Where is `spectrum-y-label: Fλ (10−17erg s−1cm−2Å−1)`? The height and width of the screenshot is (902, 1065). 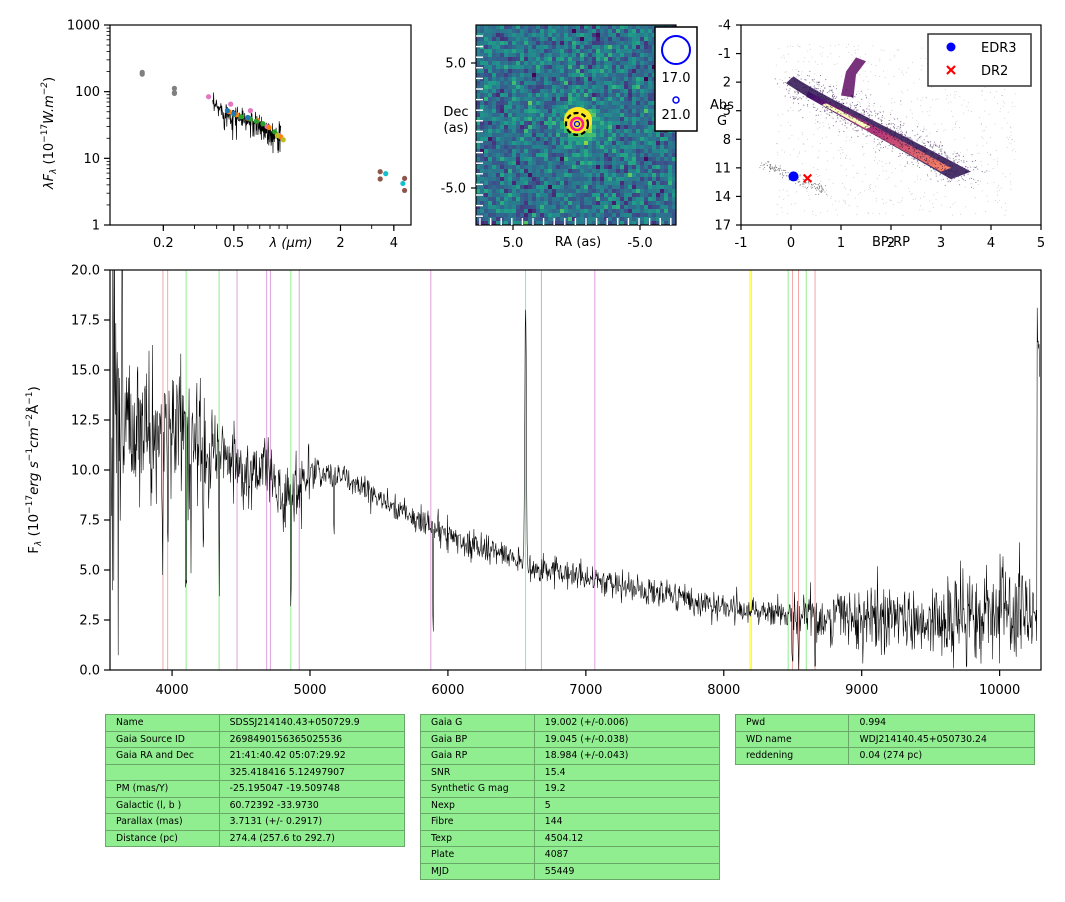 spectrum-y-label: Fλ (10−17erg s−1cm−2Å−1) is located at coordinates (34, 470).